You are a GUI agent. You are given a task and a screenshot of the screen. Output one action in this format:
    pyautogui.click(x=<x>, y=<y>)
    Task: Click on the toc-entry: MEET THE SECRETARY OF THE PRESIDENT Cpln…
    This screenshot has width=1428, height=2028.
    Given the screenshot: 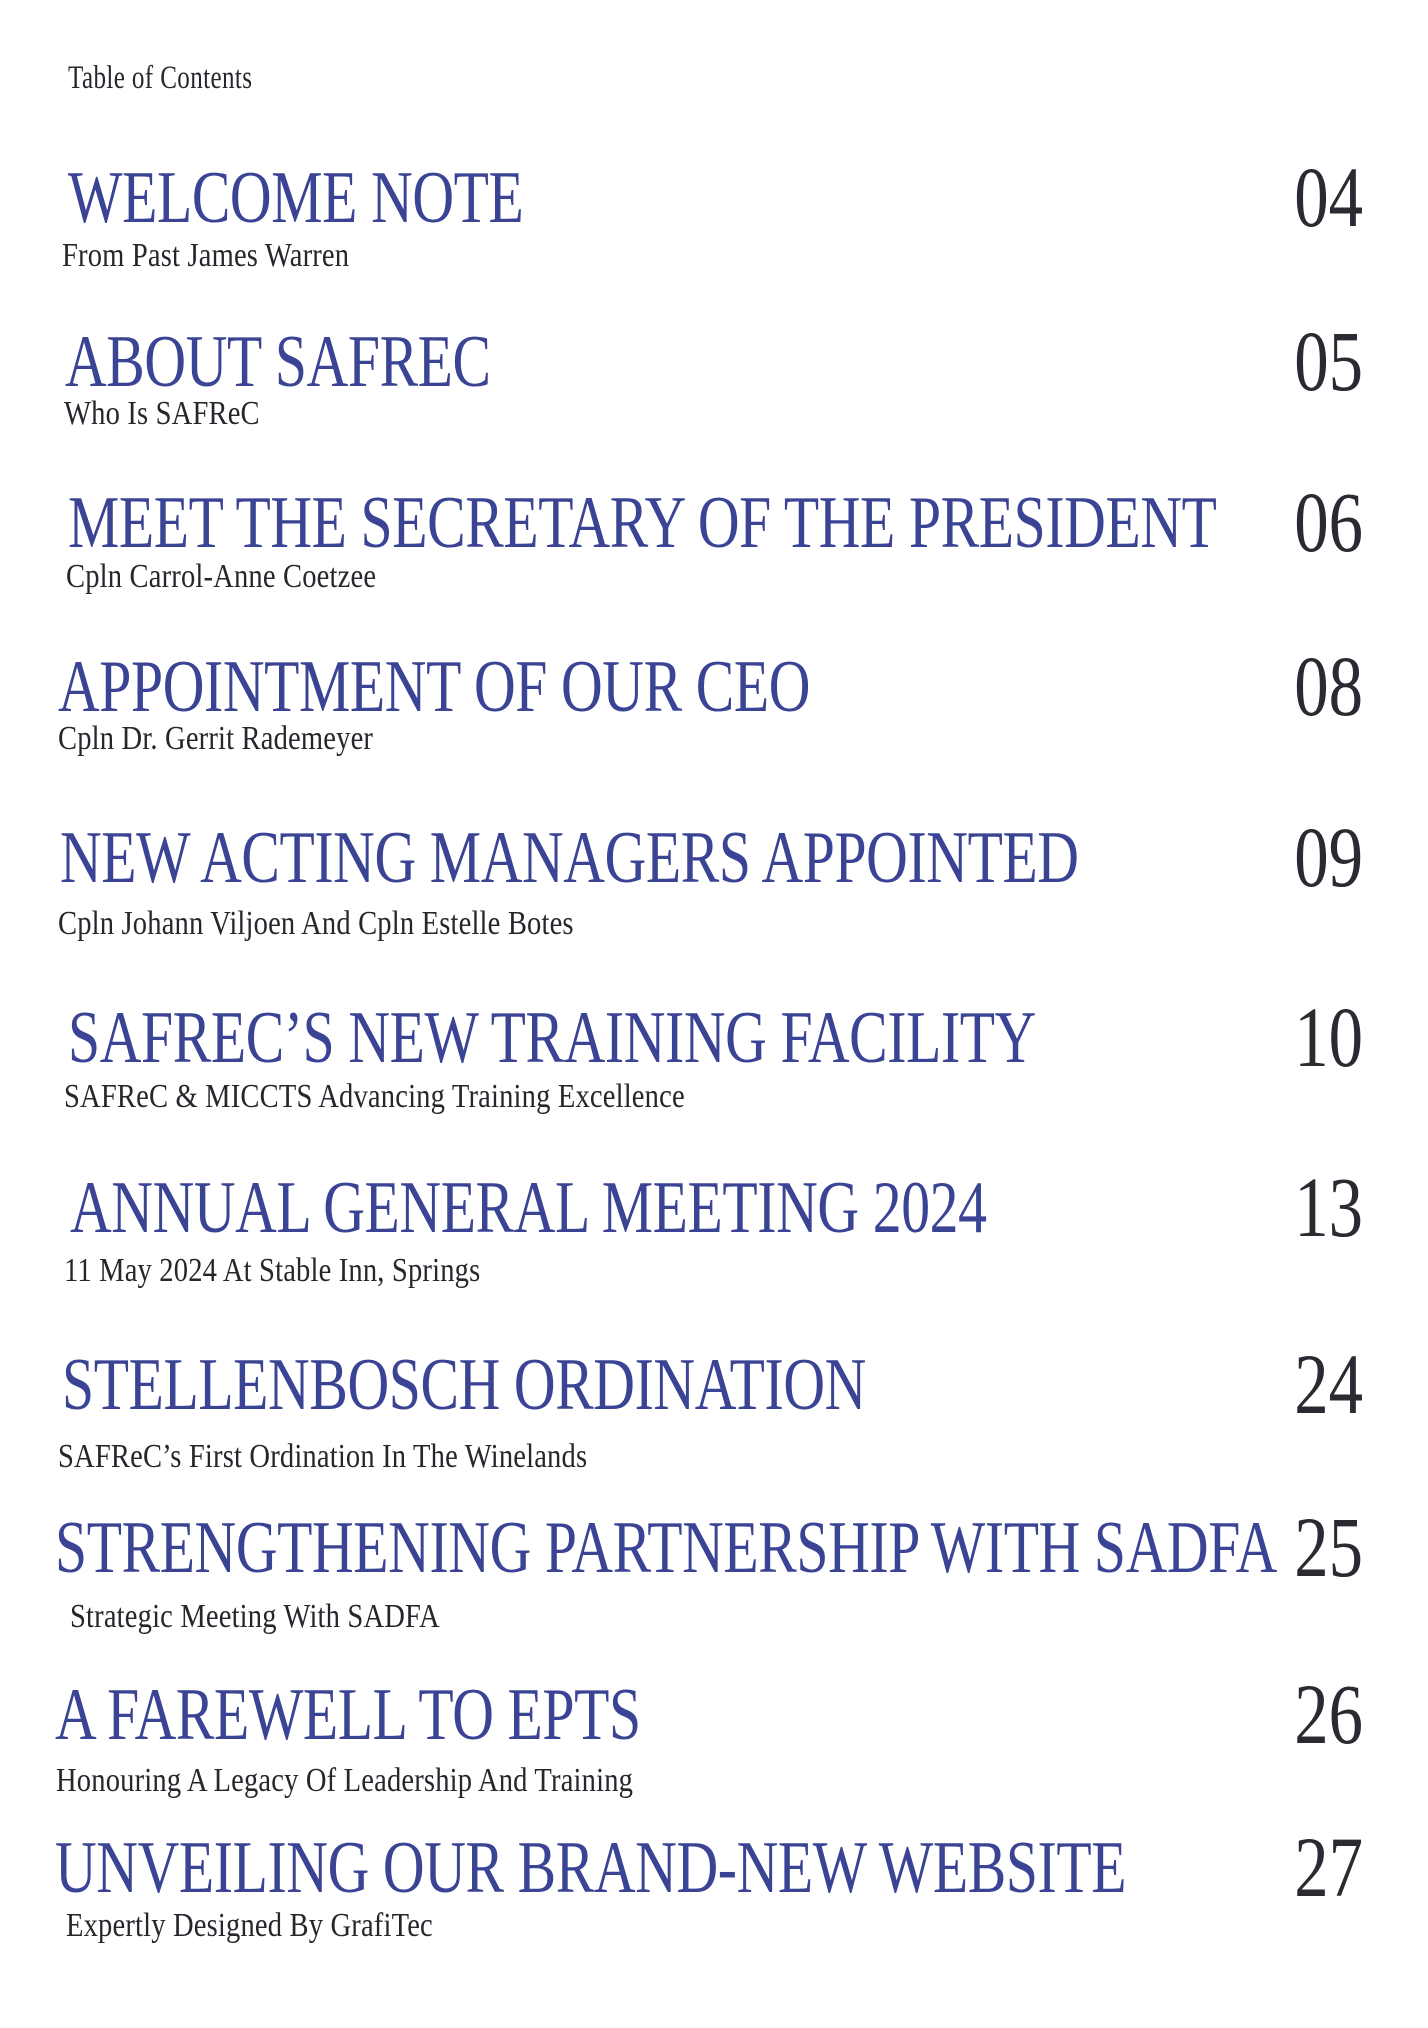 What is the action you would take?
    pyautogui.click(x=714, y=547)
    